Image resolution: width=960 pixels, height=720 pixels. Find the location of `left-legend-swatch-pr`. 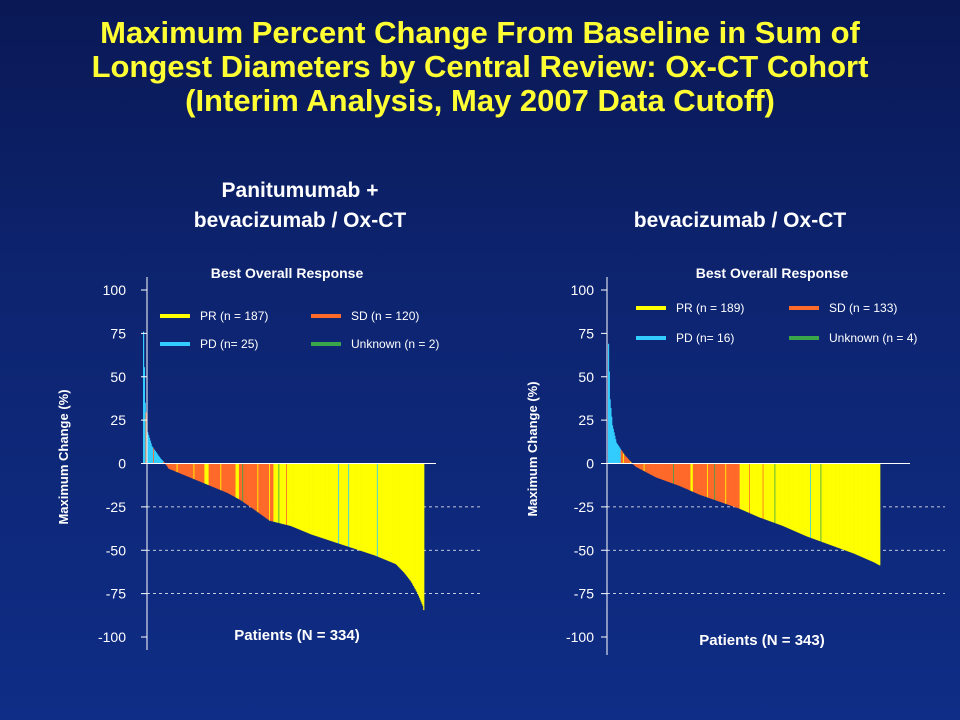

left-legend-swatch-pr is located at coordinates (175, 316).